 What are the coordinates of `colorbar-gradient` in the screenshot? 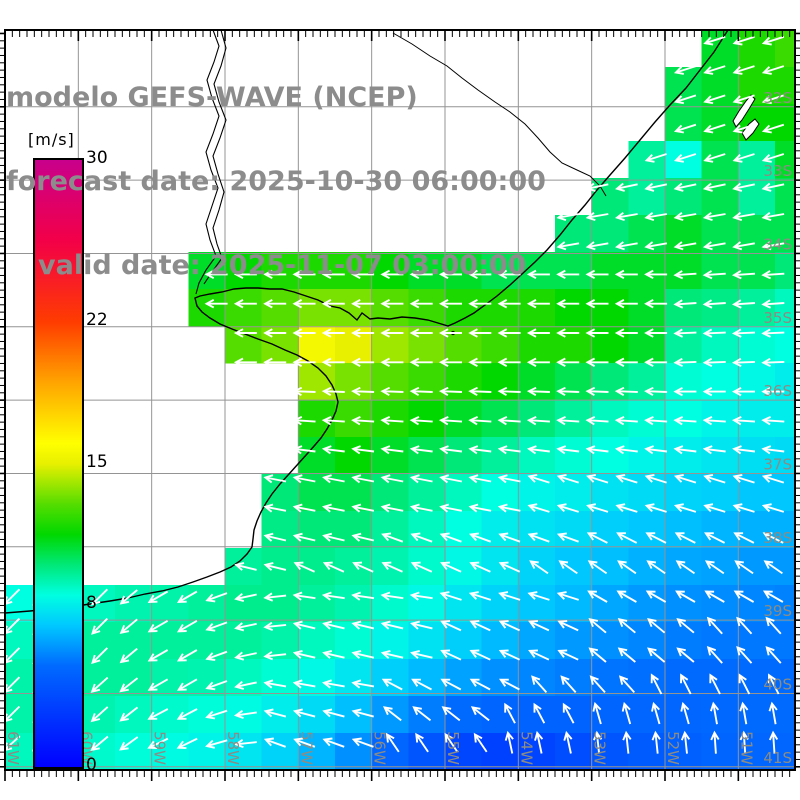 It's located at (58, 463).